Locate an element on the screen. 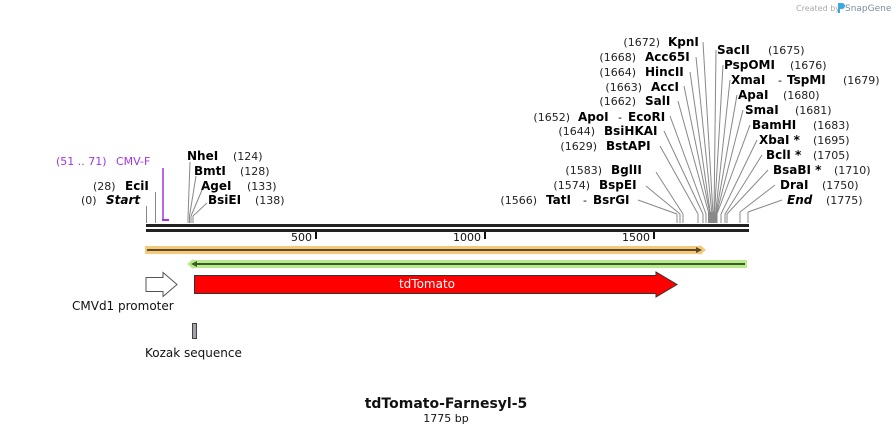 This screenshot has width=894, height=434. snapgene-logo-icon is located at coordinates (841, 8).